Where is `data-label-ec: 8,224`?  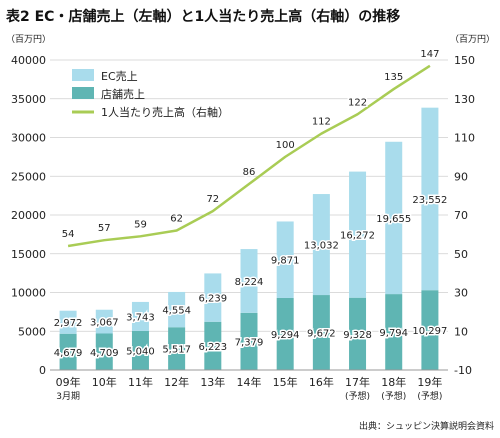
data-label-ec: 8,224 is located at coordinates (249, 282).